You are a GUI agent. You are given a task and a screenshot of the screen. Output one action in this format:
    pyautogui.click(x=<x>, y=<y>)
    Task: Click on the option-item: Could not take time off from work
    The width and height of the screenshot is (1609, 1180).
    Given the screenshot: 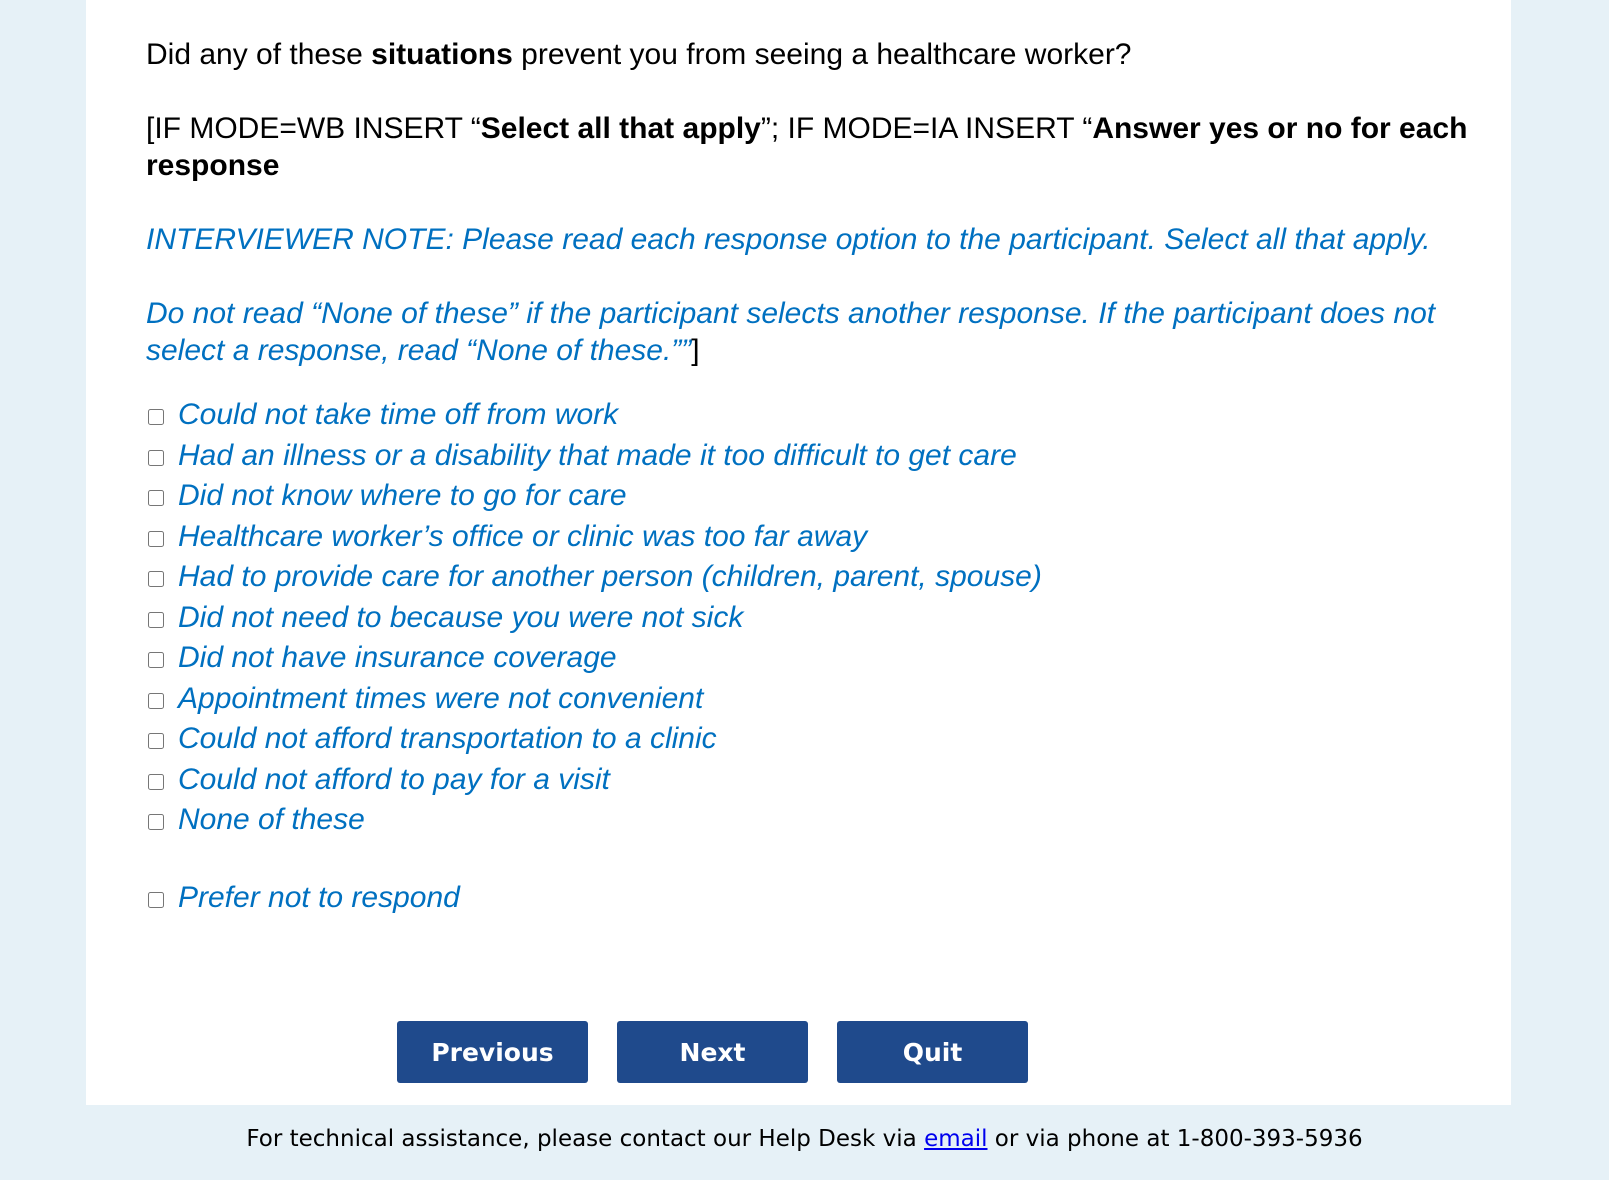 What is the action you would take?
    pyautogui.click(x=831, y=415)
    